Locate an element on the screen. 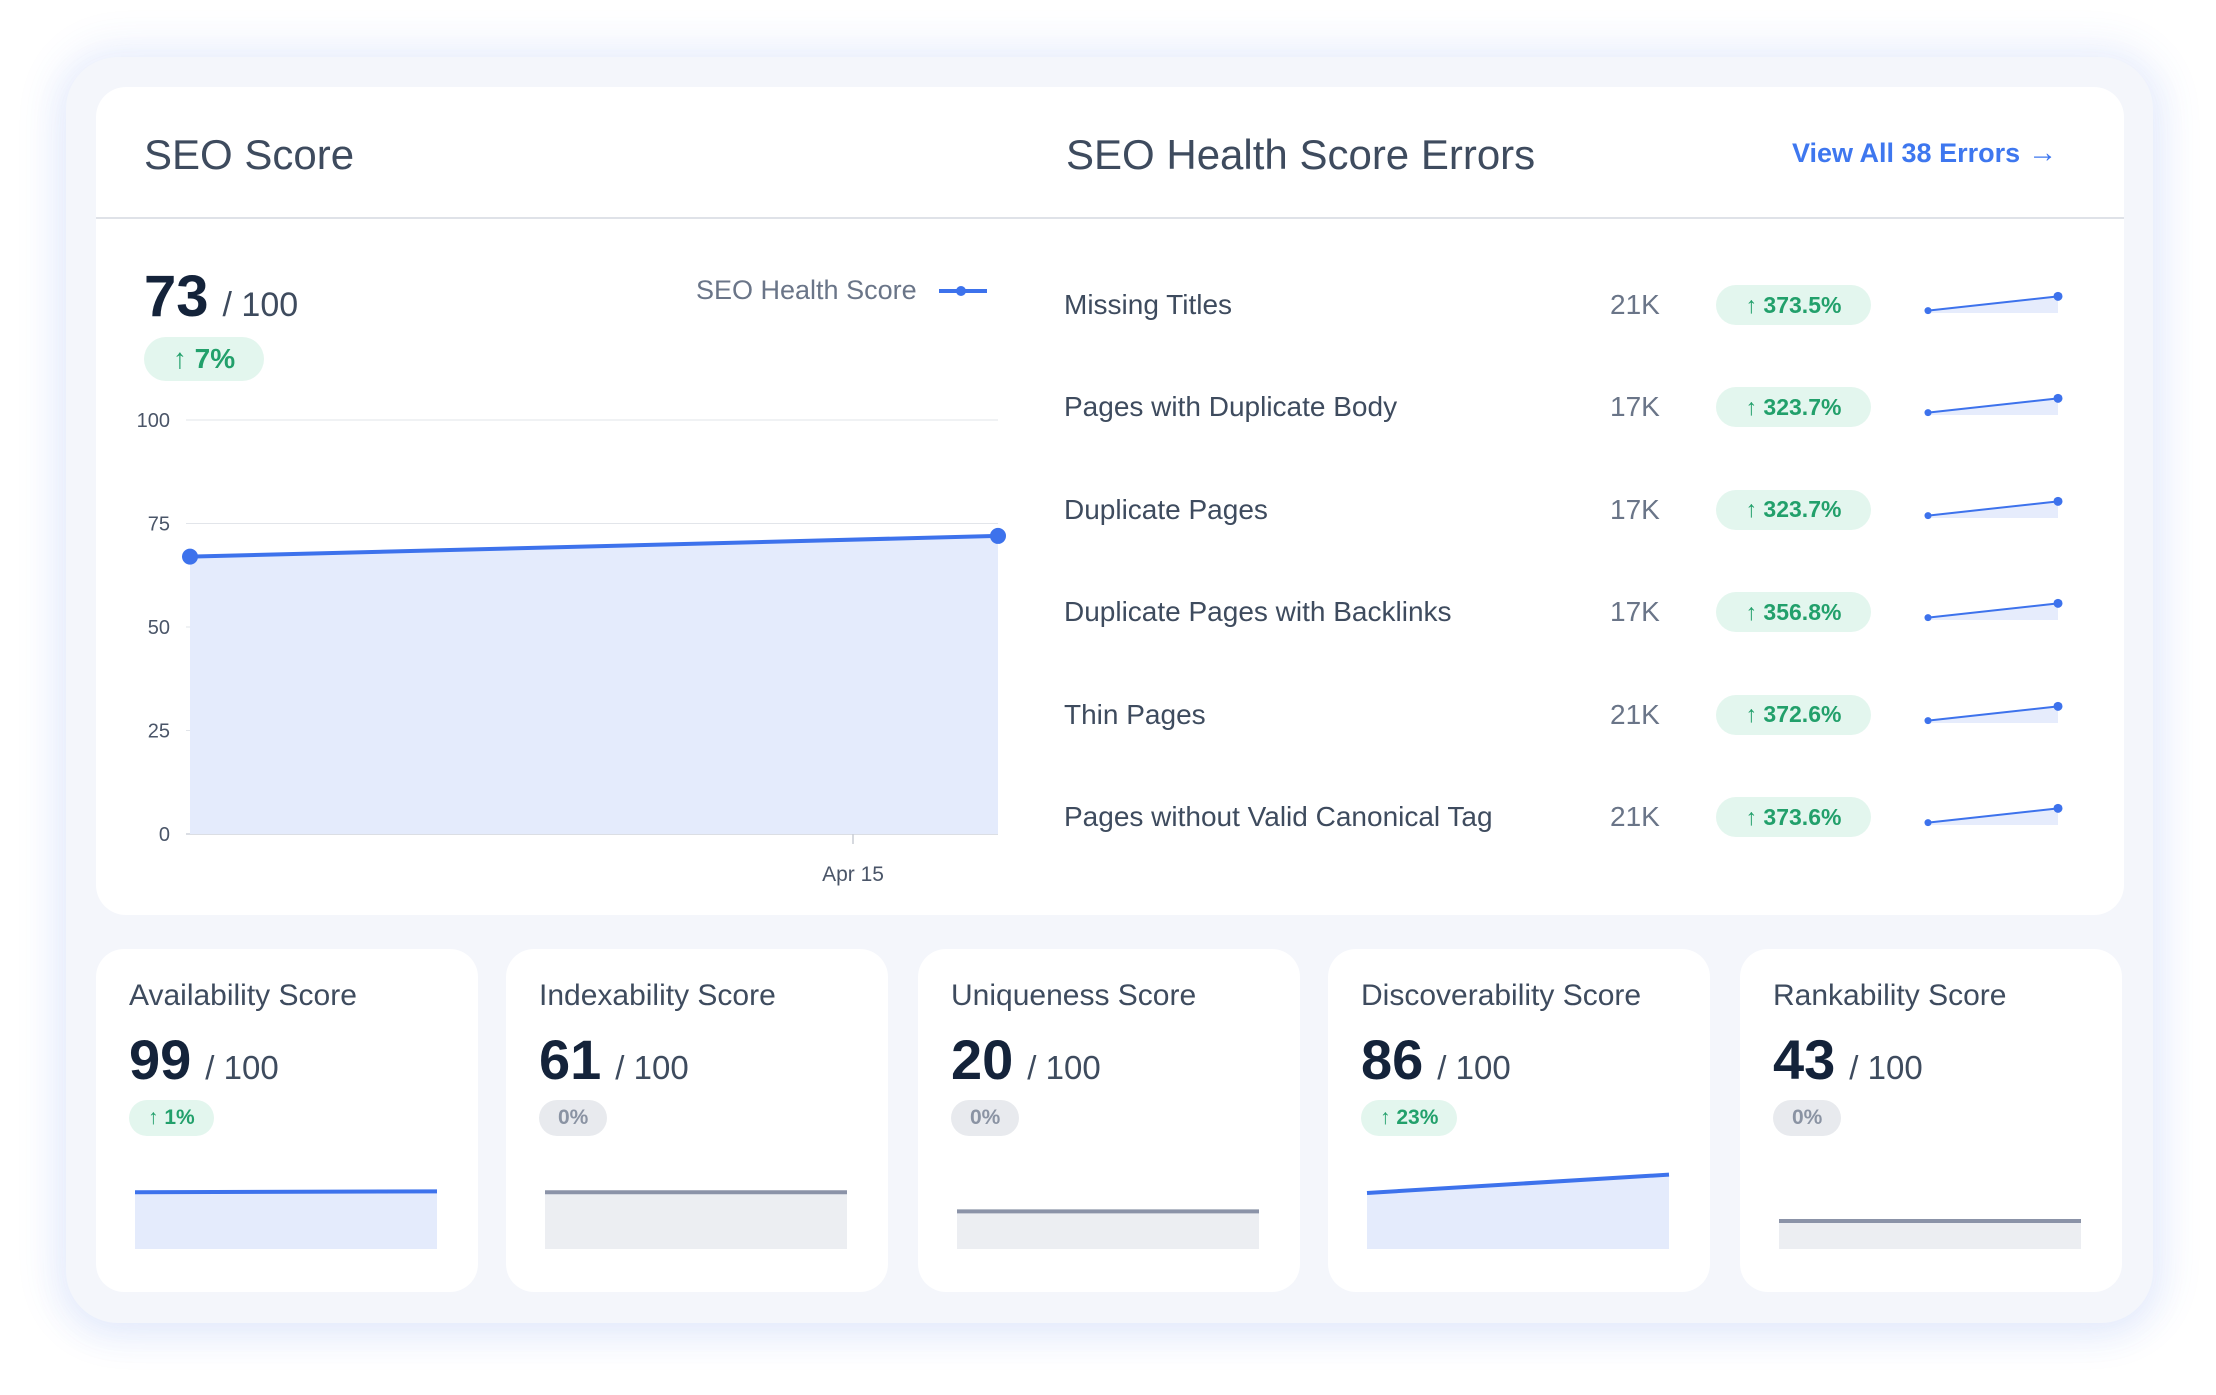  chart-legend: SEO Health Score is located at coordinates (842, 290).